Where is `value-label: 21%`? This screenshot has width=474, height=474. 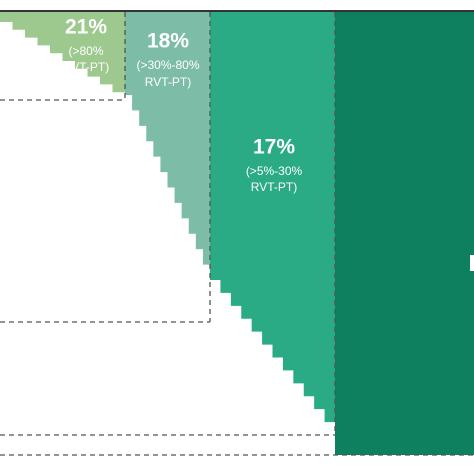
value-label: 21% is located at coordinates (86, 27).